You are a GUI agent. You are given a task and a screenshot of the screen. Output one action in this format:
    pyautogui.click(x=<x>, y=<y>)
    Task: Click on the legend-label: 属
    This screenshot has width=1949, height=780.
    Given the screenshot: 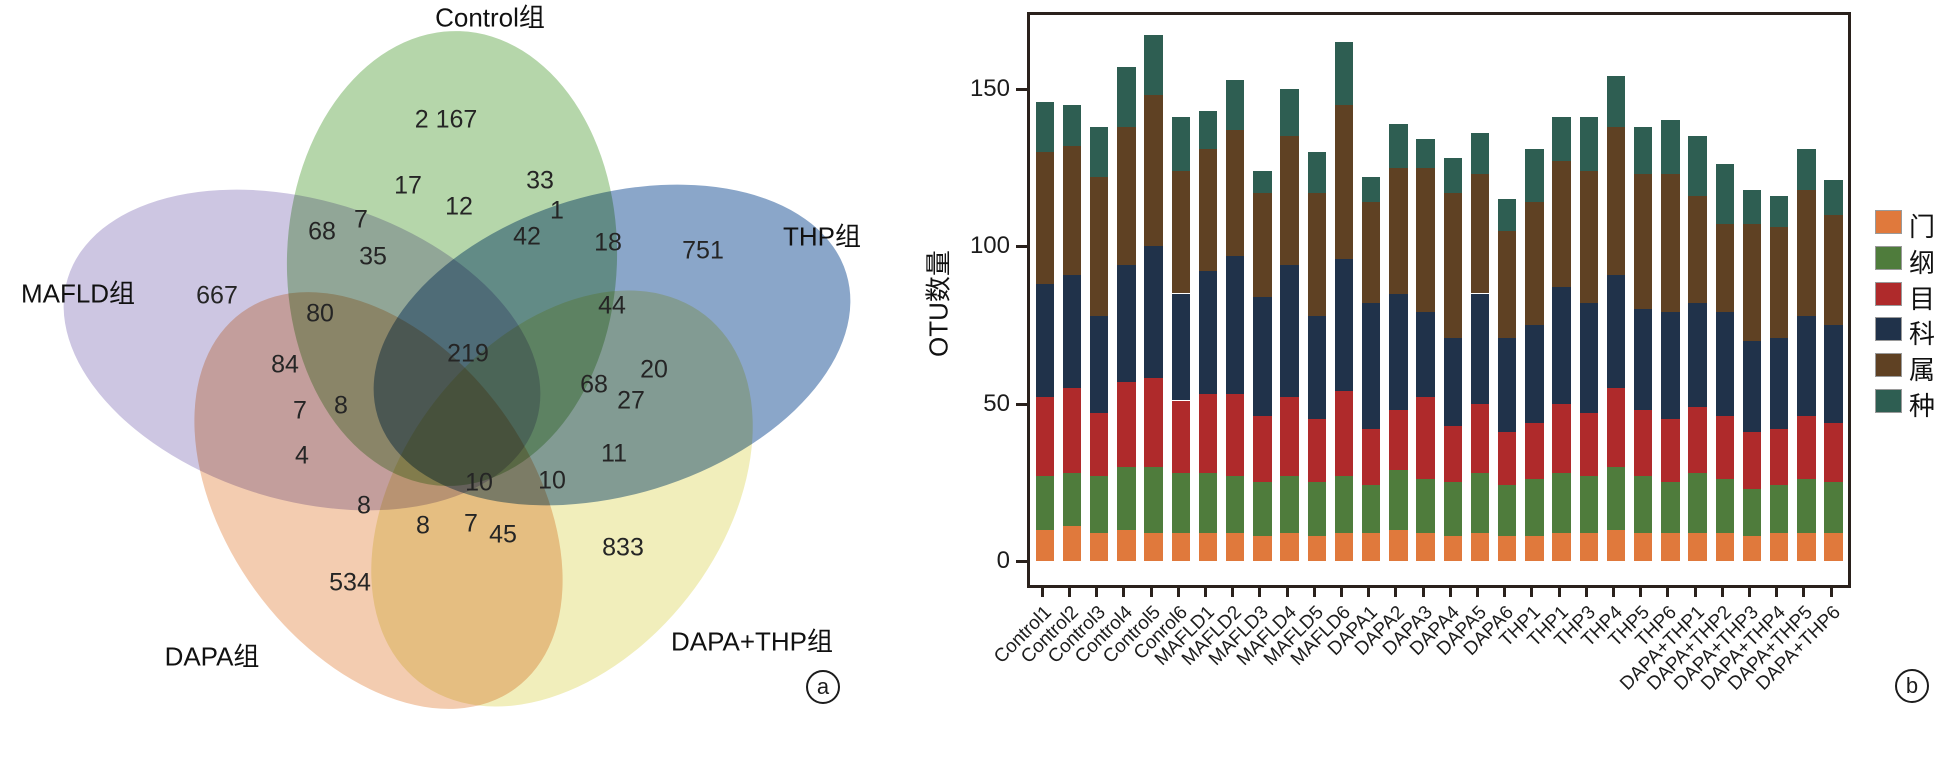 What is the action you would take?
    pyautogui.click(x=1922, y=370)
    